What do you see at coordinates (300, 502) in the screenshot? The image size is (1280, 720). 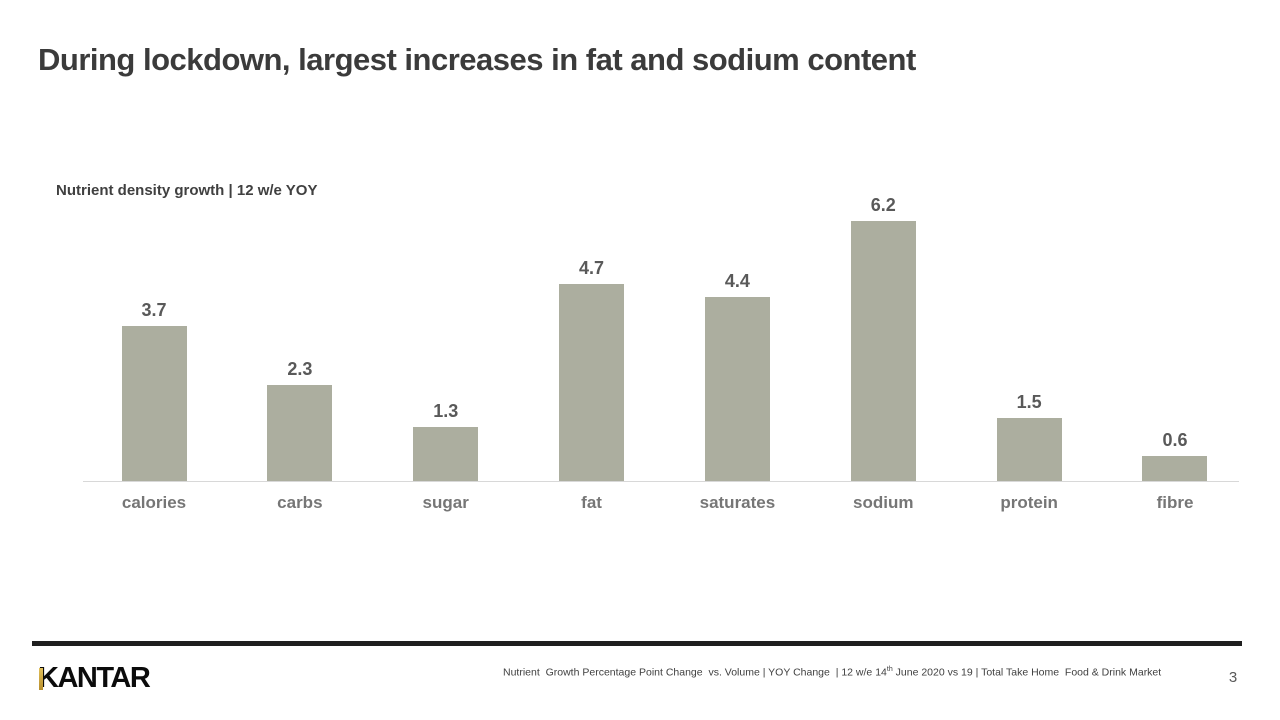 I see `category-label: carbs` at bounding box center [300, 502].